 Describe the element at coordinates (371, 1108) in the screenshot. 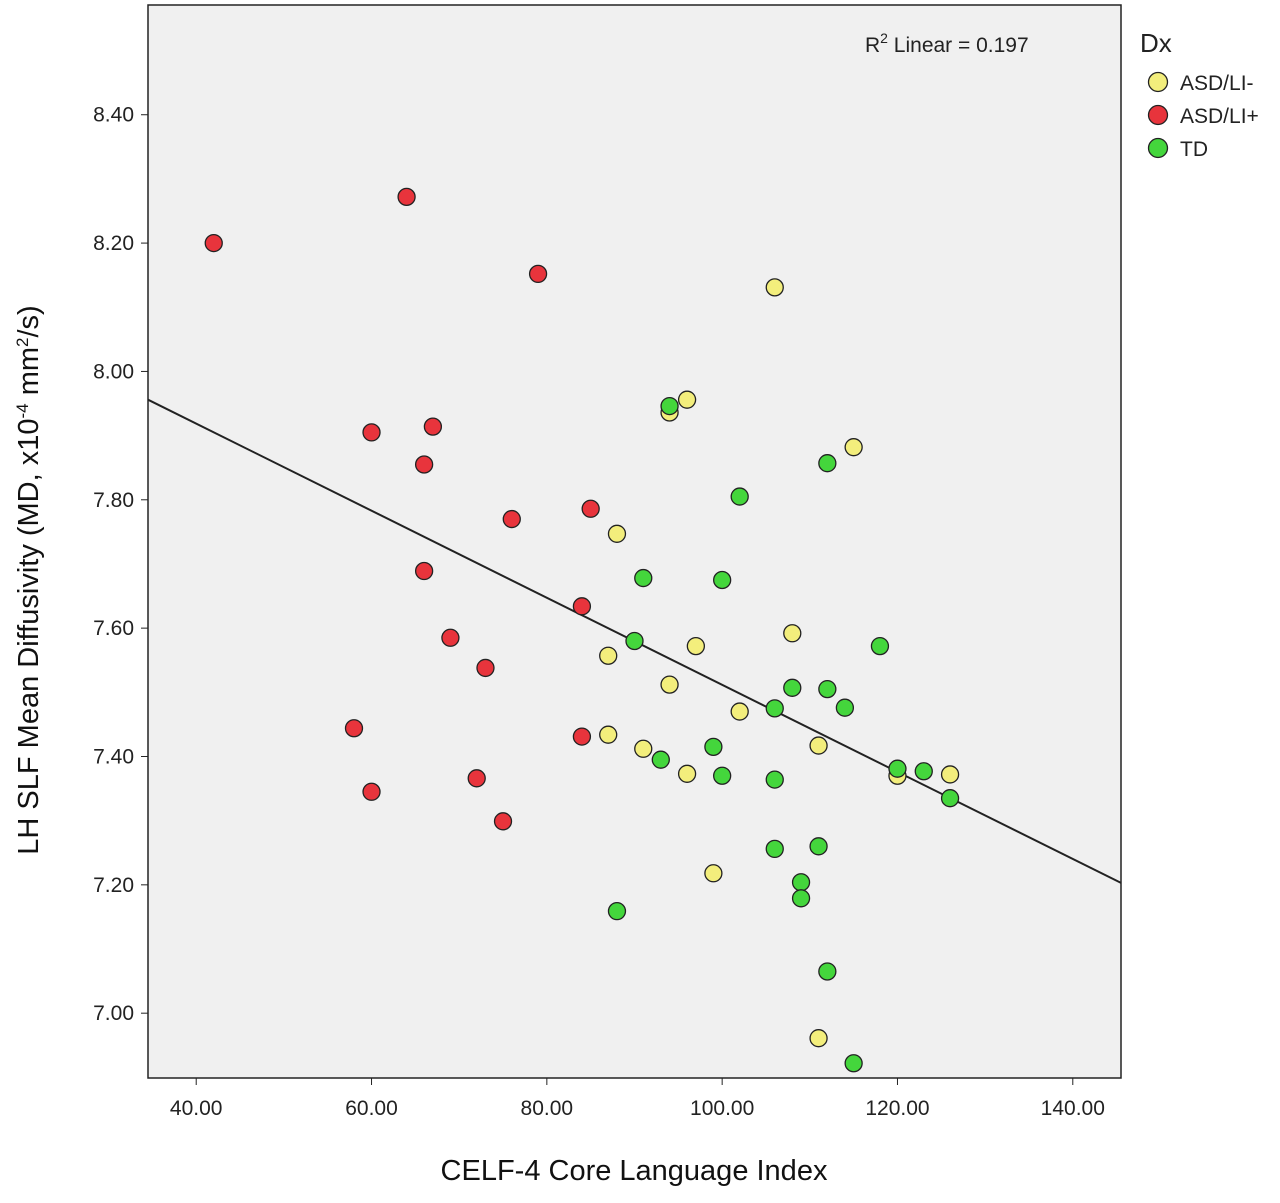

I see `x-tick-label: 60.00` at that location.